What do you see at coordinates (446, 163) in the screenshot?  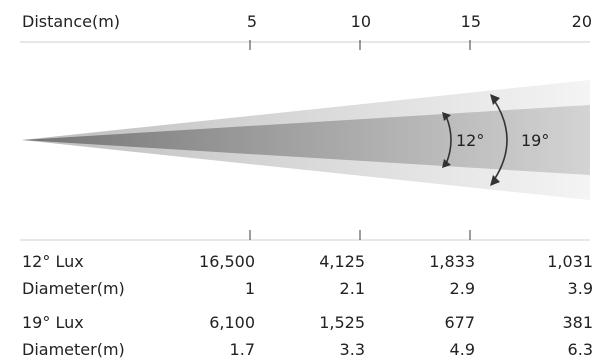 I see `narrow-arrow-head-bottom` at bounding box center [446, 163].